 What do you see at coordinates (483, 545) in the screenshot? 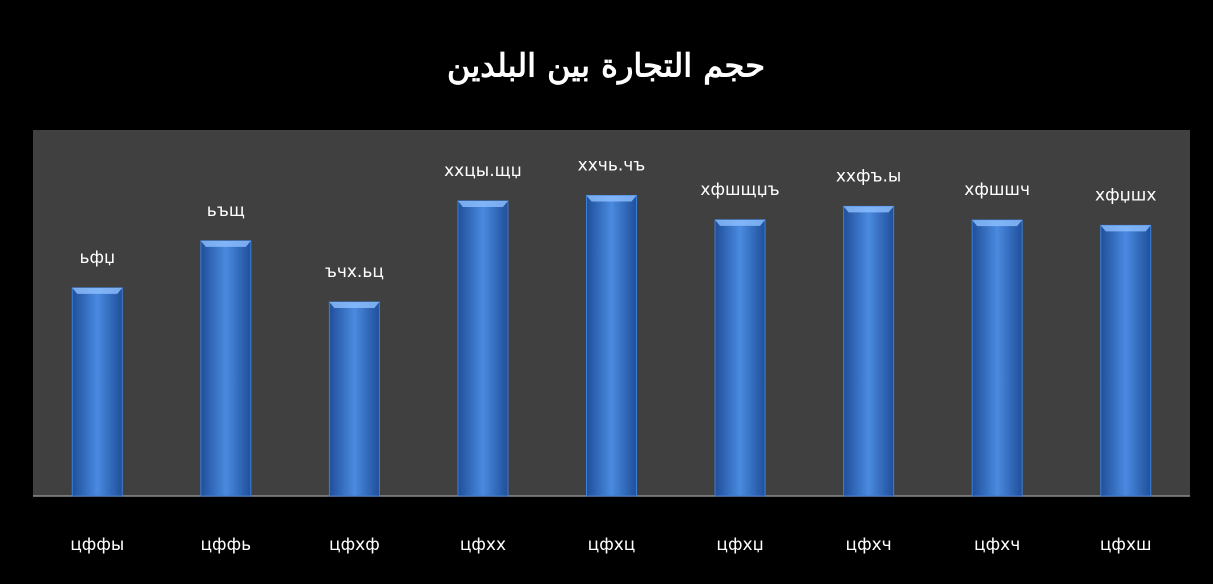
I see `x-tick-label: цфхх` at bounding box center [483, 545].